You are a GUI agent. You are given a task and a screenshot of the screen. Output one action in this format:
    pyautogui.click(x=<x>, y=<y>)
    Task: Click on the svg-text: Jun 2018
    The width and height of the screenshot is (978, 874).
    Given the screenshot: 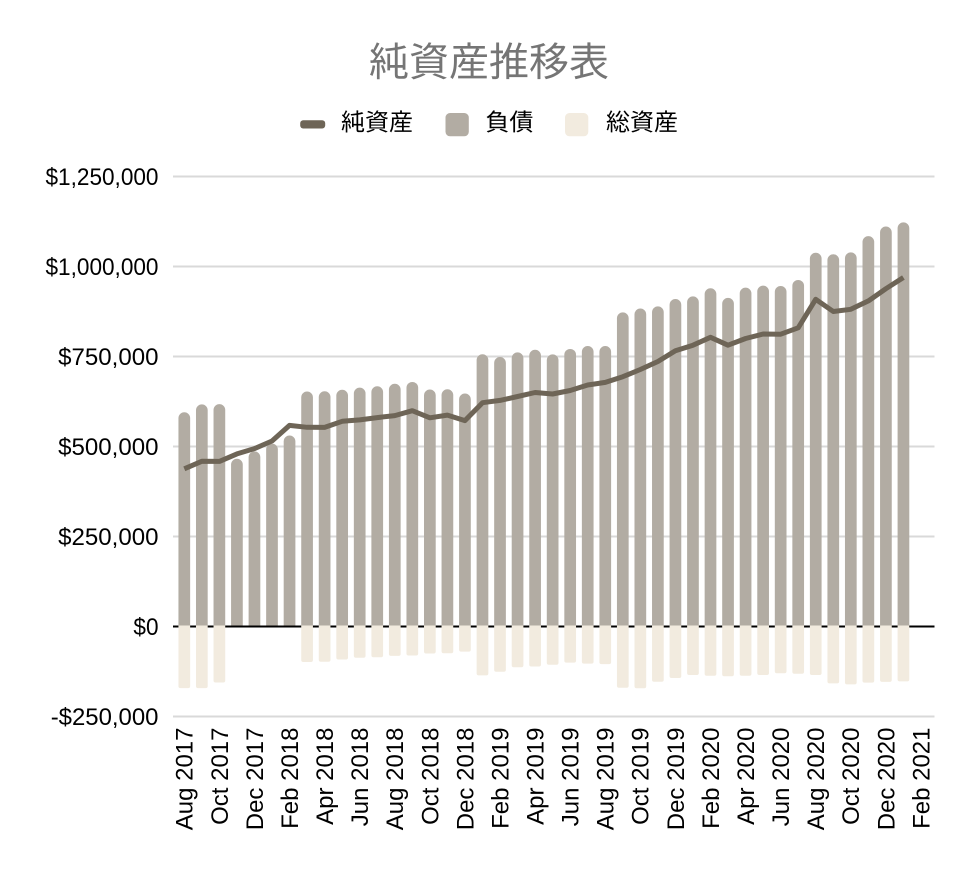 What is the action you would take?
    pyautogui.click(x=360, y=777)
    